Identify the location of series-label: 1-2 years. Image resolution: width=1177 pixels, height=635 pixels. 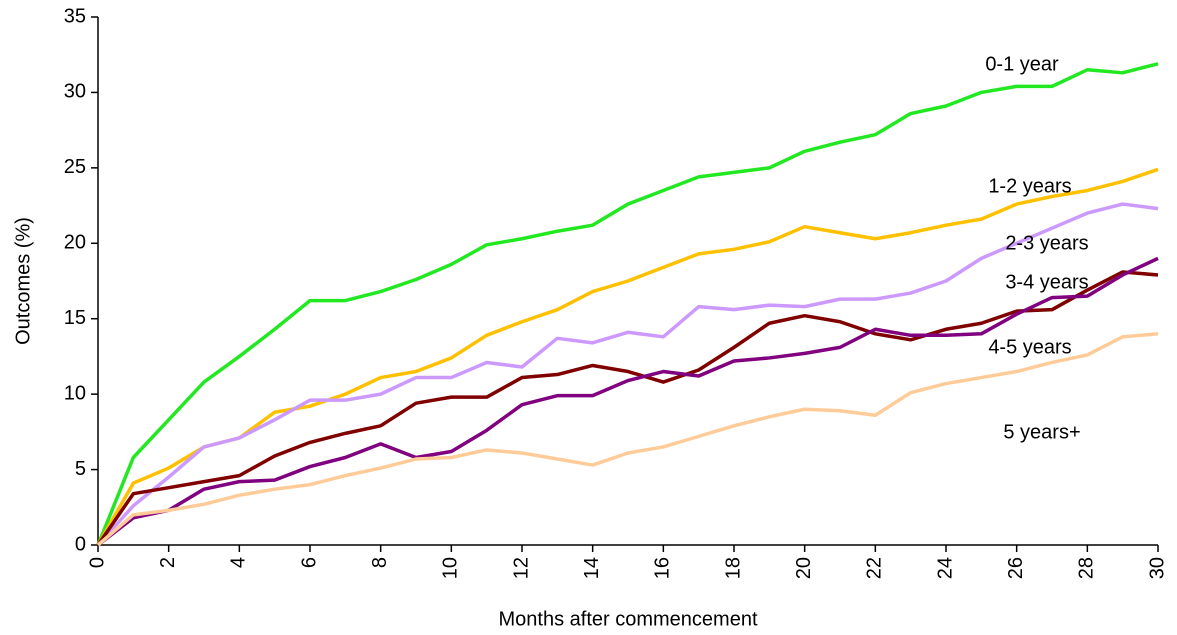
(1029, 186).